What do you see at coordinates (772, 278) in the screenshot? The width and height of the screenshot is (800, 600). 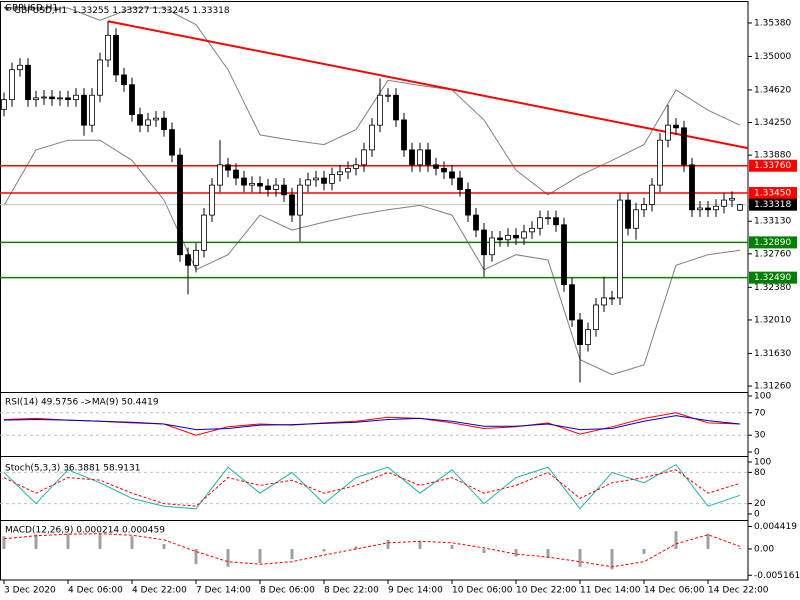 I see `level-label: 1.32490` at bounding box center [772, 278].